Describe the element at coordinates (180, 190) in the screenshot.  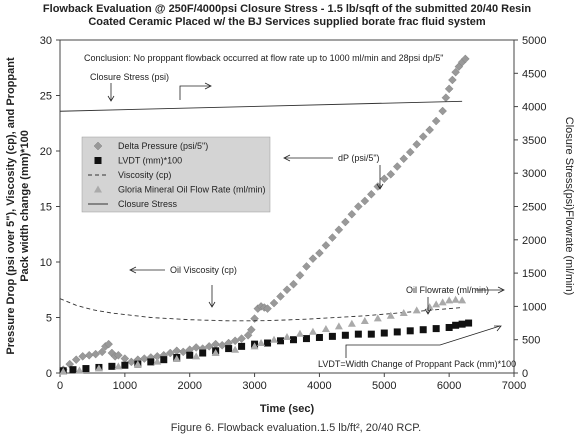
I see `legend-item: Gloria Mineral Oil Flow Rate (ml/min)` at that location.